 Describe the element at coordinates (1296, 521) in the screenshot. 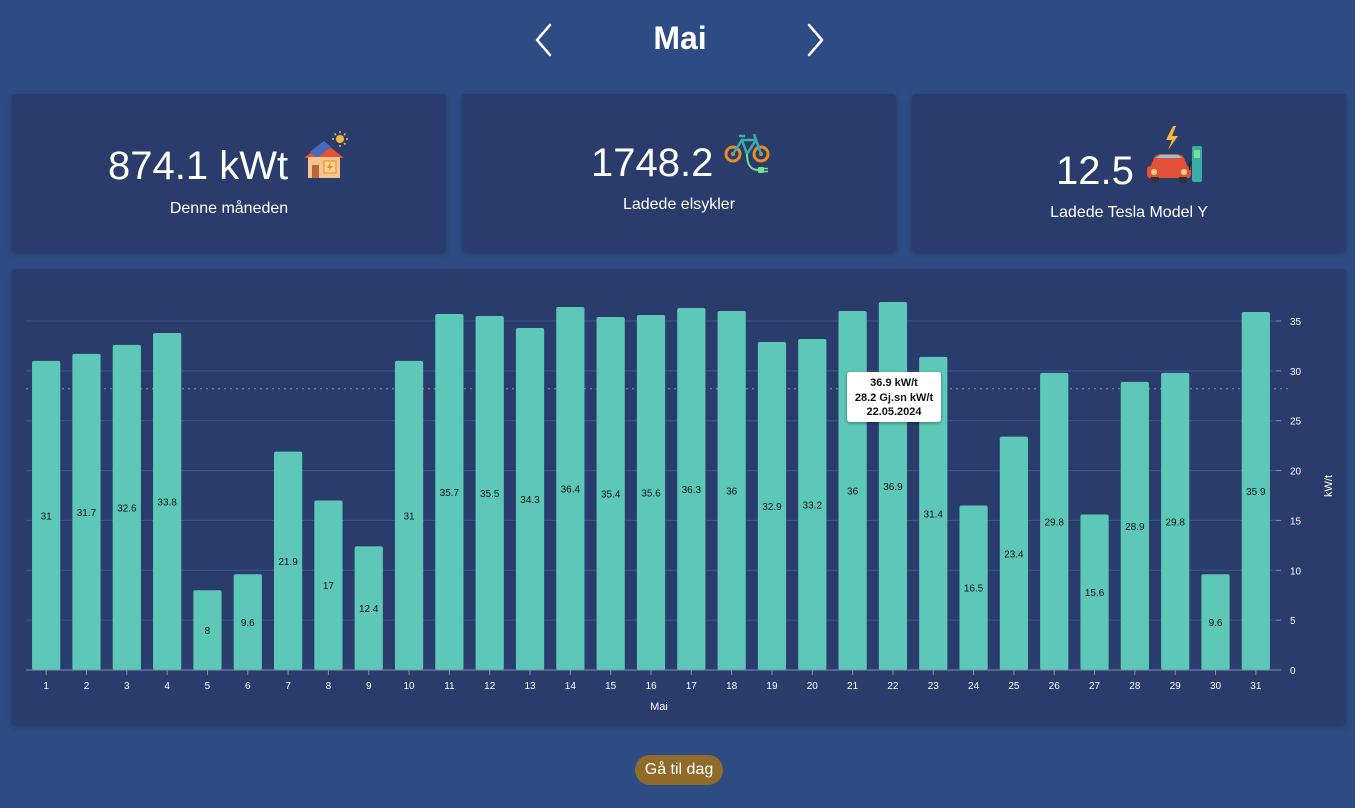

I see `y-tick-label: 15` at that location.